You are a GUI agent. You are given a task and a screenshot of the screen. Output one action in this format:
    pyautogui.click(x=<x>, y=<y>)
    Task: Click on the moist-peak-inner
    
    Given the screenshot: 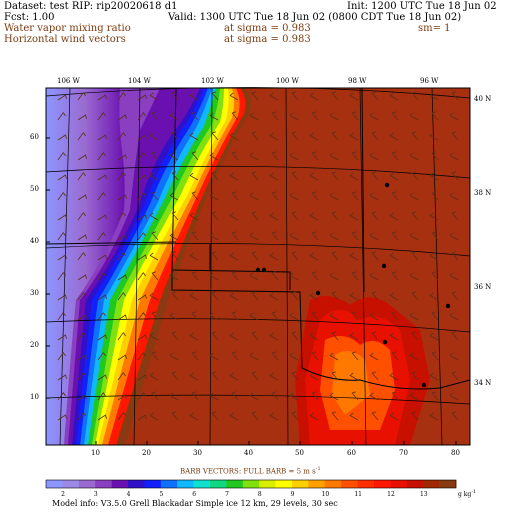 What is the action you would take?
    pyautogui.click(x=351, y=383)
    